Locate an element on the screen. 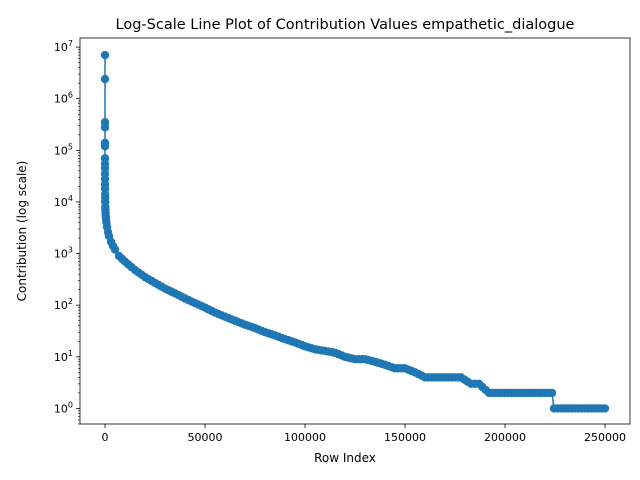 This screenshot has height=480, width=640. y-tick-label: 10³ is located at coordinates (63, 253).